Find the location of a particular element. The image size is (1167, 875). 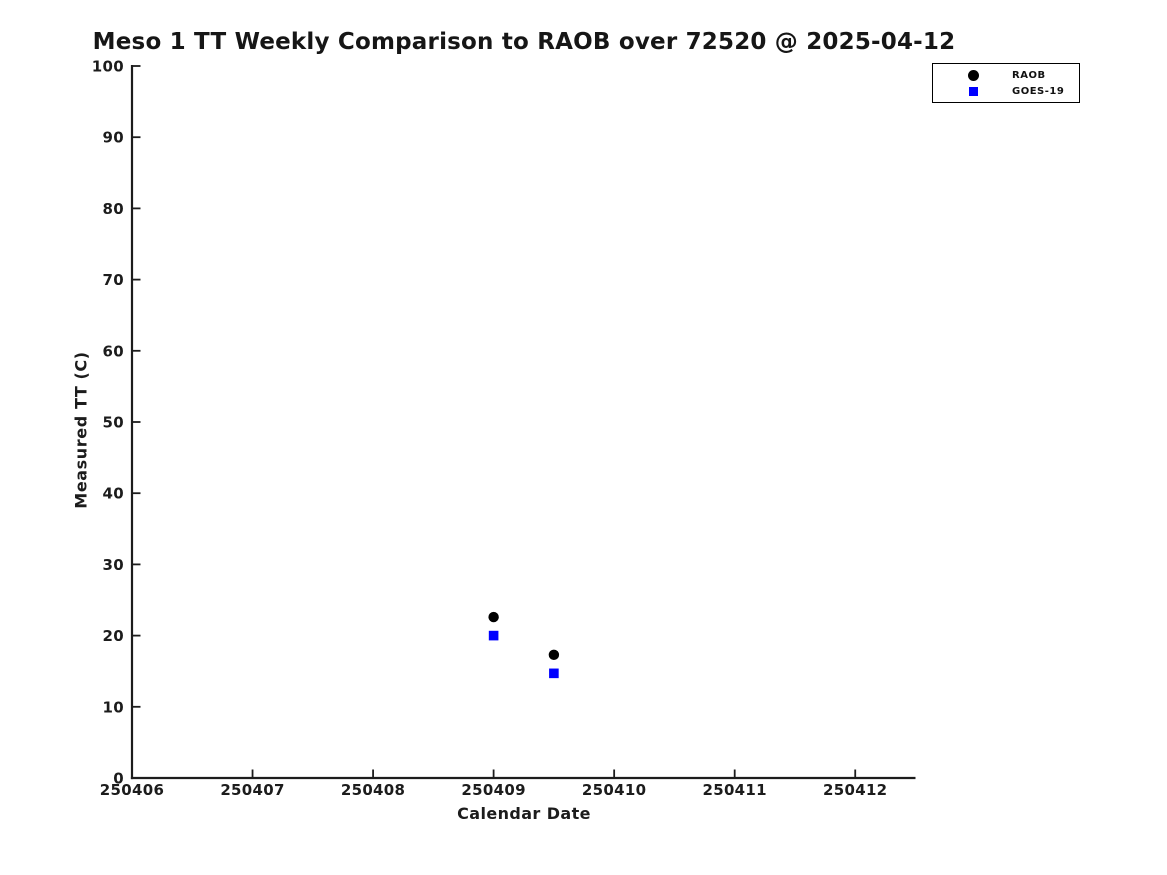

goes19-square-icon is located at coordinates (973, 91).